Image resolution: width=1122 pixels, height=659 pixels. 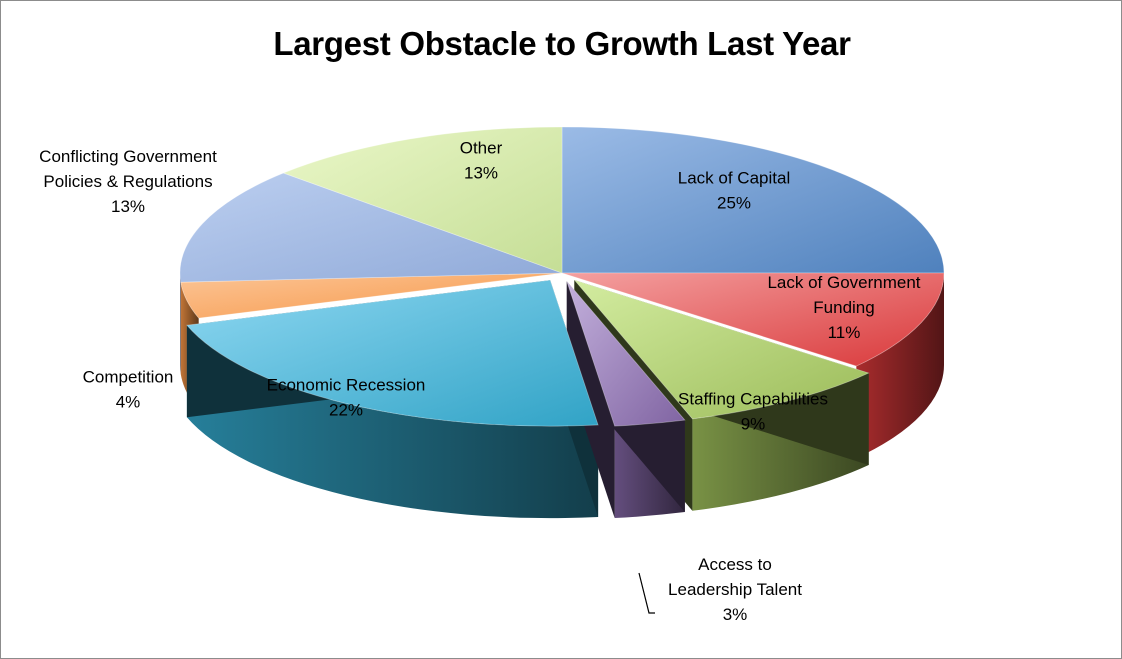 What do you see at coordinates (481, 161) in the screenshot?
I see `slice-data-label: Other 13%` at bounding box center [481, 161].